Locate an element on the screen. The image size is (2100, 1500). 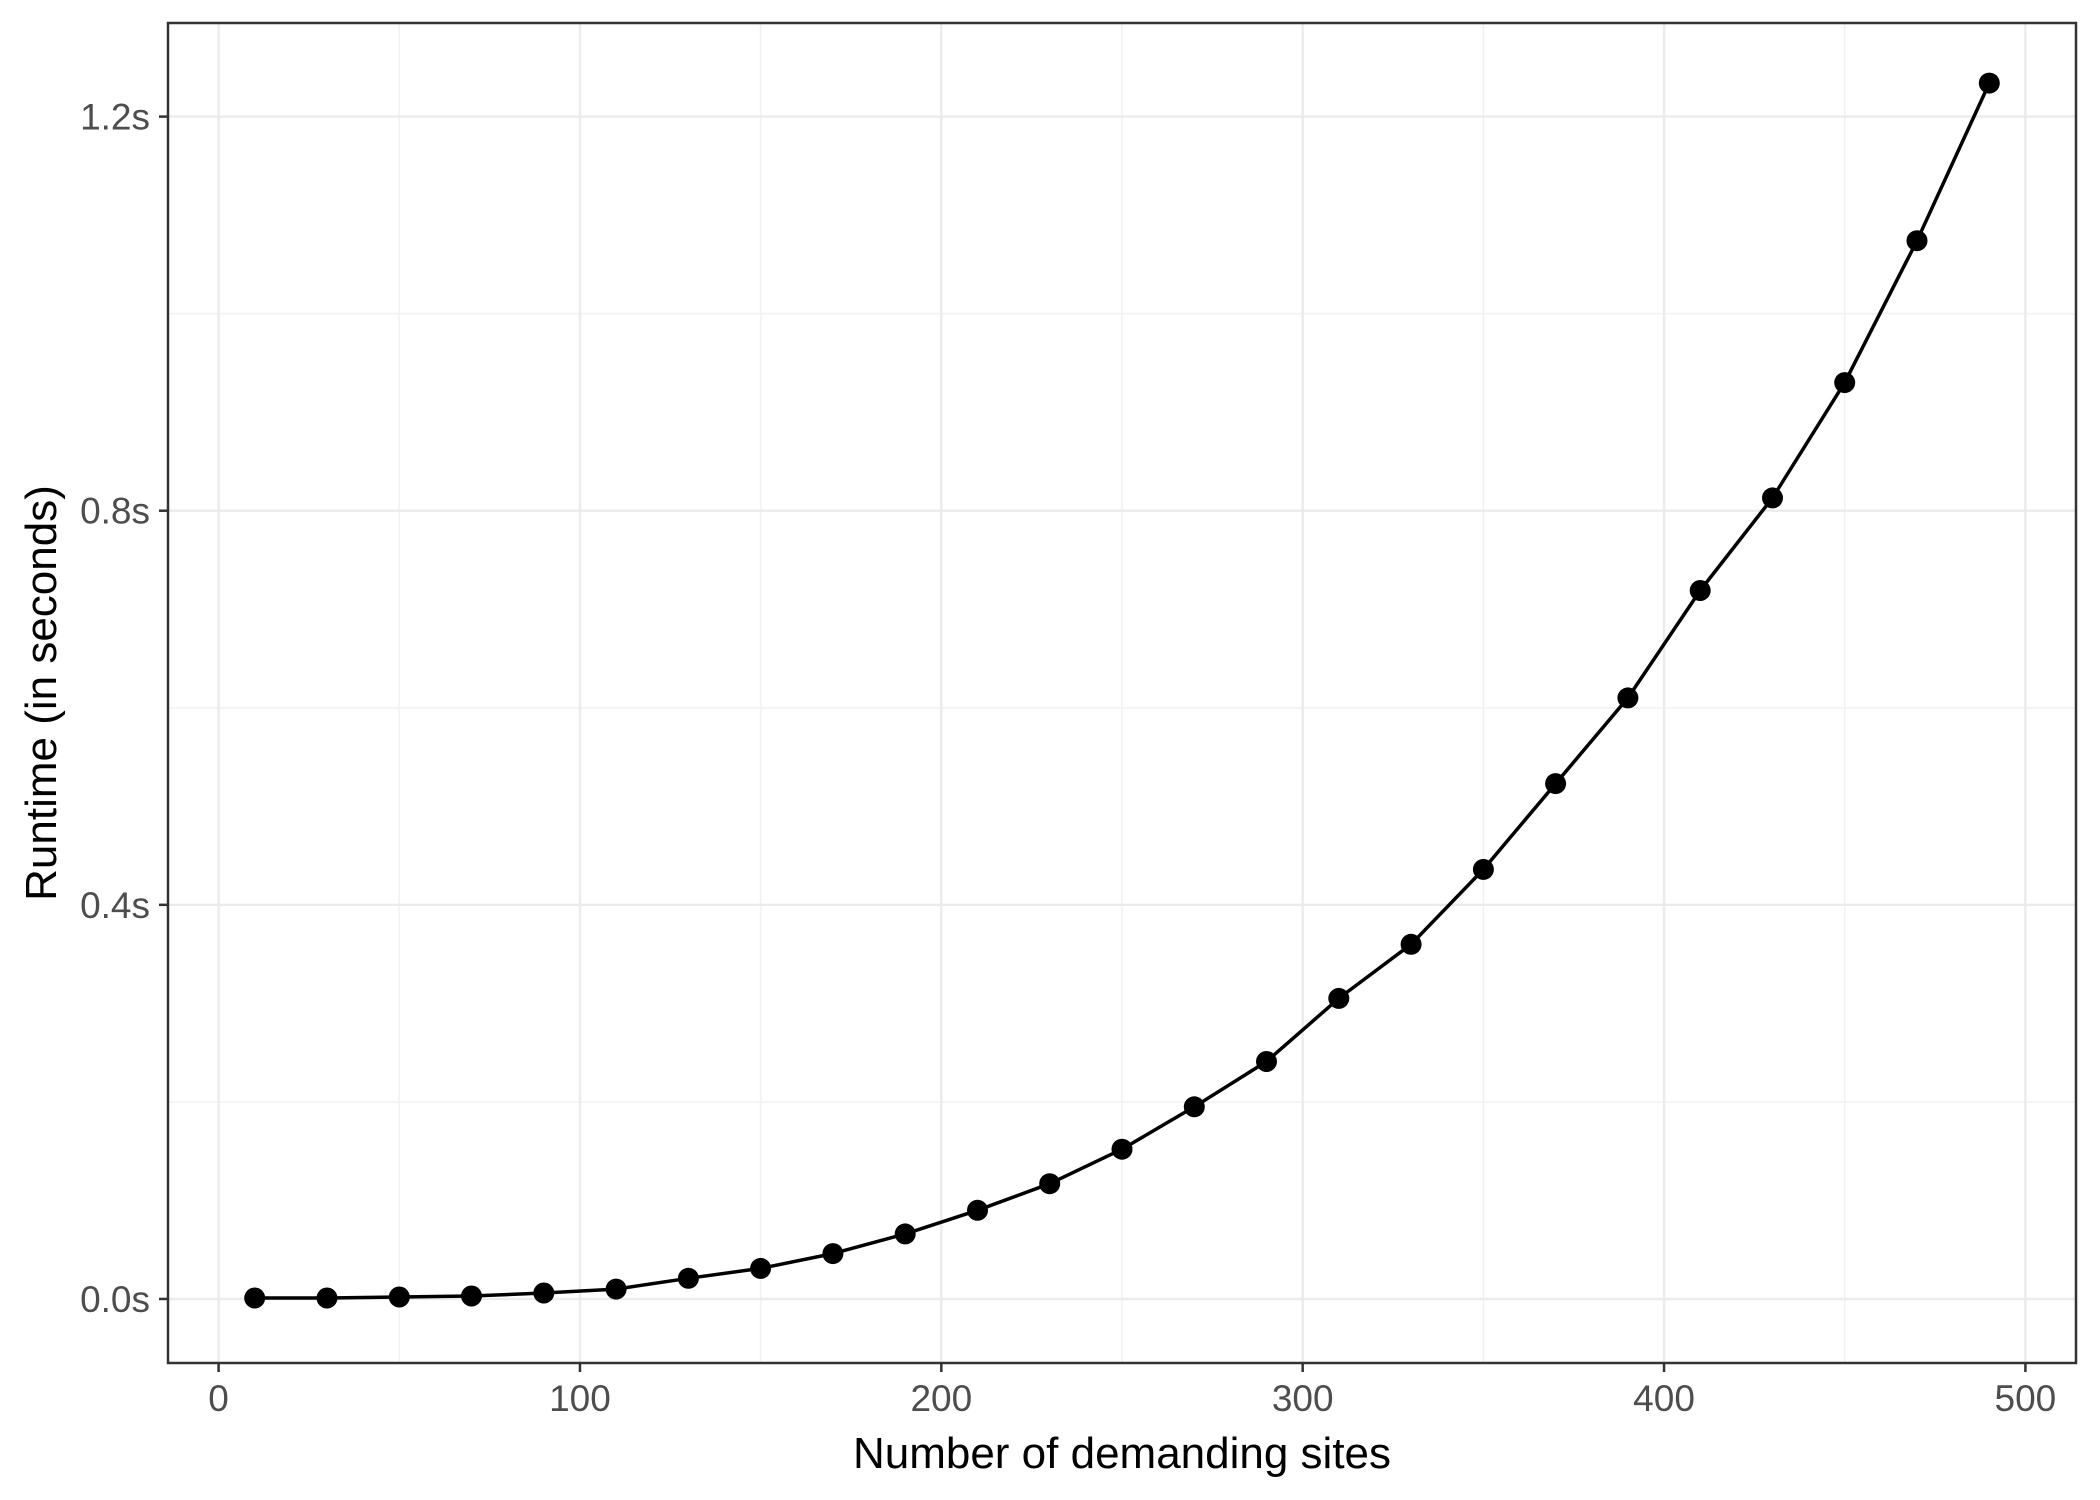
x-tick-label: 200 is located at coordinates (941, 1398).